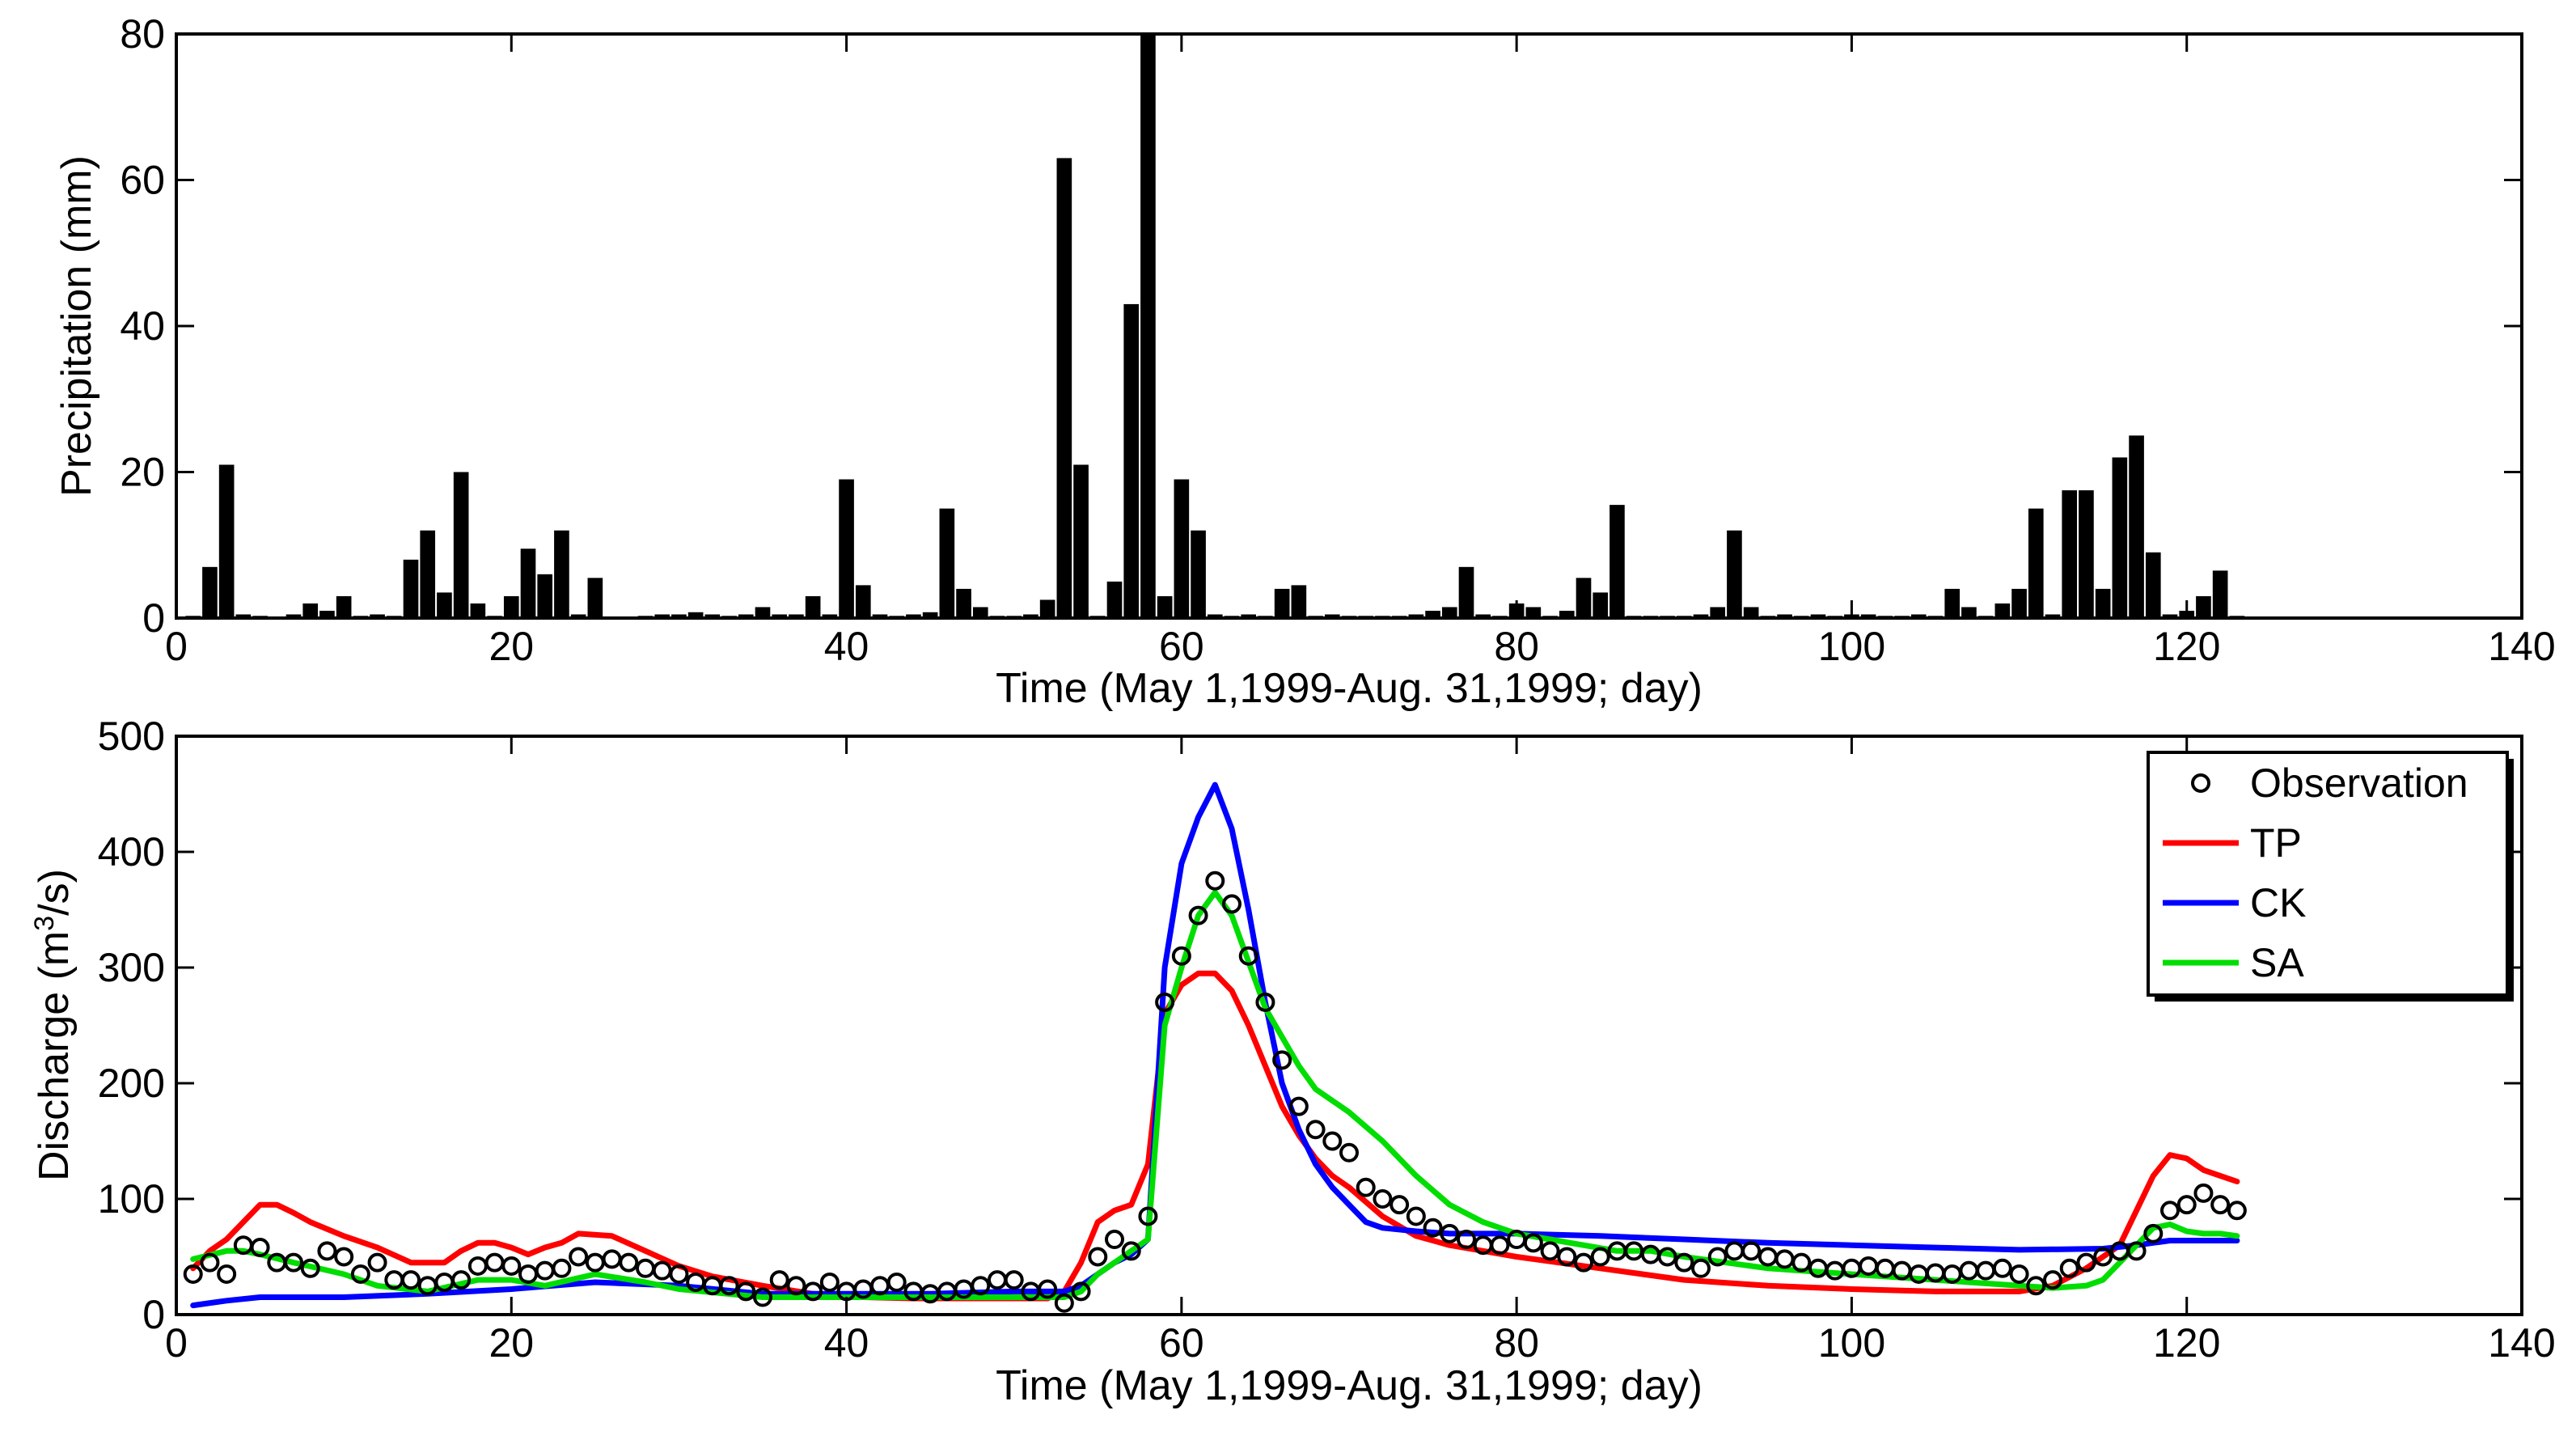 The width and height of the screenshot is (2576, 1440). Describe the element at coordinates (54, 1025) in the screenshot. I see `discharge-ylabel: Discharge (m3/s)` at that location.